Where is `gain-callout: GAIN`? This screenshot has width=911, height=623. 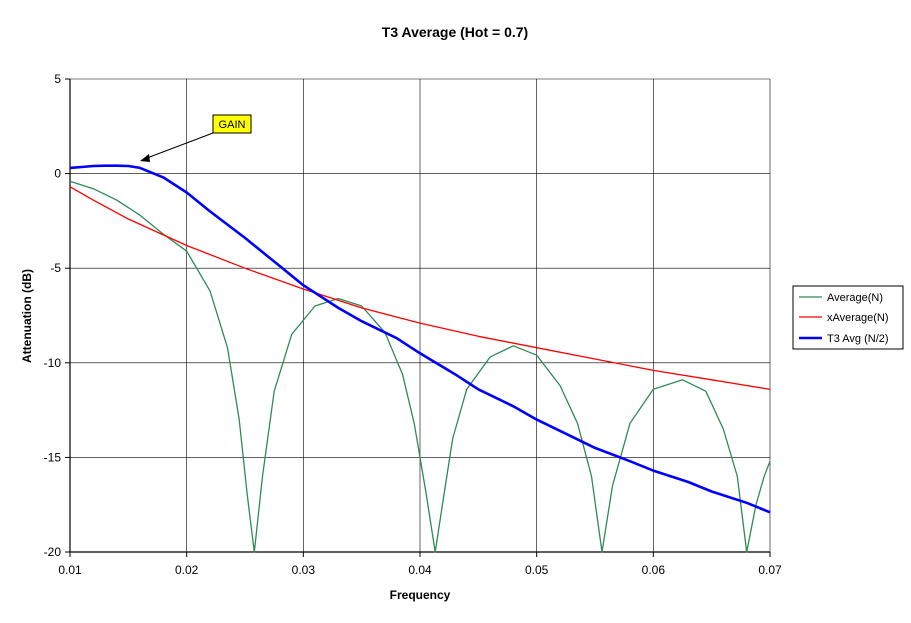 gain-callout: GAIN is located at coordinates (196, 138).